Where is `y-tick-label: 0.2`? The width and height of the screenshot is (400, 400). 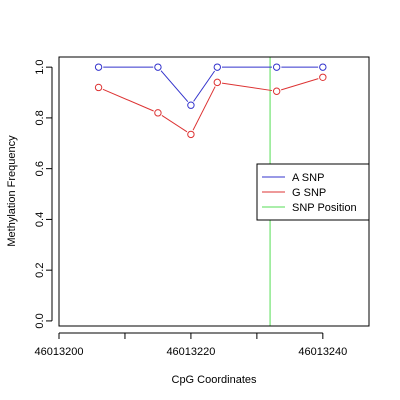 y-tick-label: 0.2 is located at coordinates (40, 270).